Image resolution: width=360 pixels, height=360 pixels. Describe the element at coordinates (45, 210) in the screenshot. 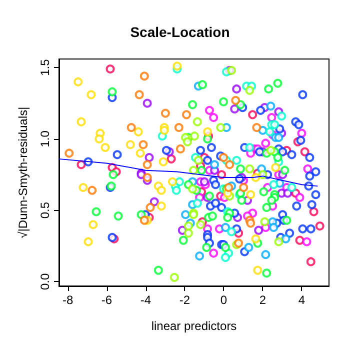

I see `y-tick-label: 0.5` at that location.